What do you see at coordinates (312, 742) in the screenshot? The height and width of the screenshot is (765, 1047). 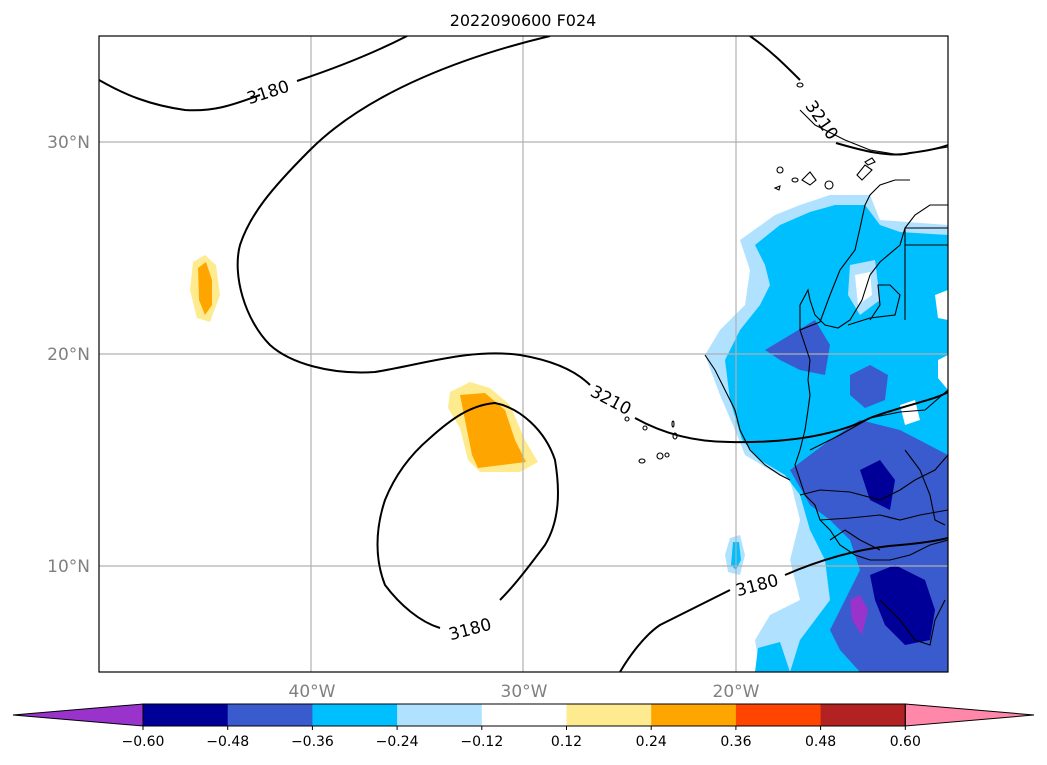 I see `colorbar-tick-label: −0.36` at bounding box center [312, 742].